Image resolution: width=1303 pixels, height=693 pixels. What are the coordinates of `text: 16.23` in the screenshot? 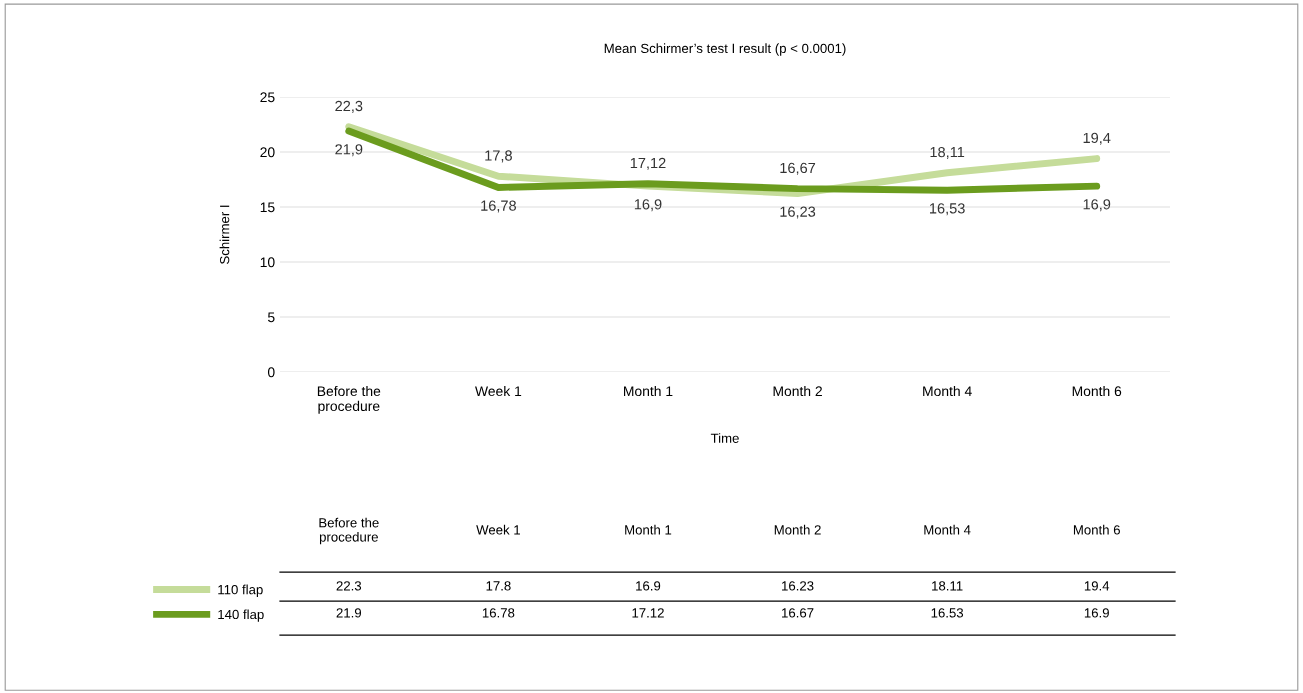 It's located at (798, 586).